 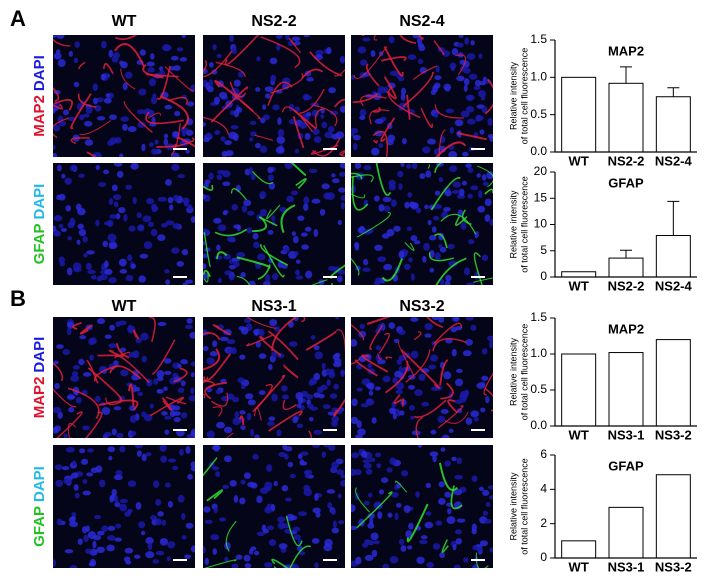 What do you see at coordinates (543, 276) in the screenshot?
I see `y-tick-label: 0` at bounding box center [543, 276].